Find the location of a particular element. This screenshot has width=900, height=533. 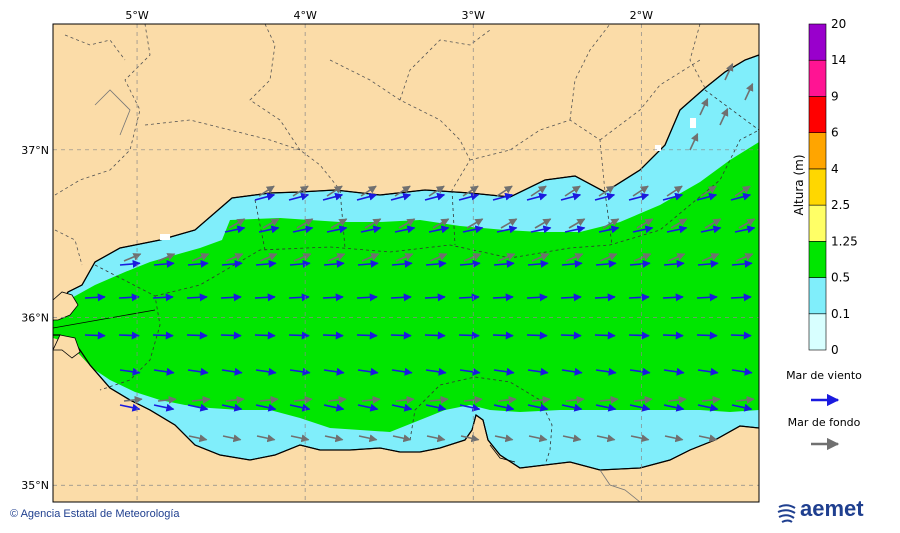

colorbar-level-label: 14 is located at coordinates (838, 60).